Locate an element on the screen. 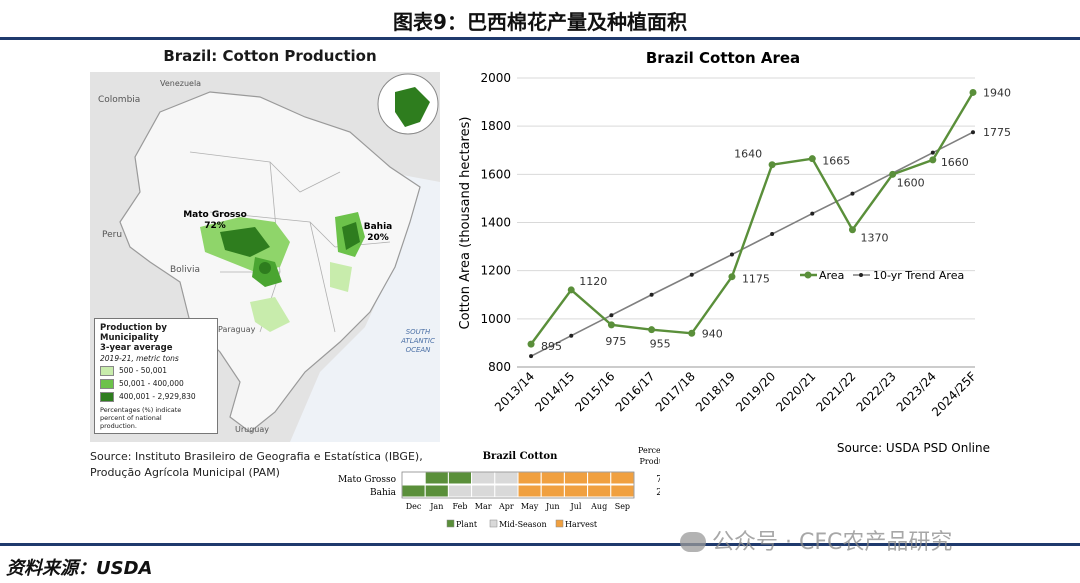 The width and height of the screenshot is (1080, 583). map-label-colombia: Colombia is located at coordinates (119, 100).